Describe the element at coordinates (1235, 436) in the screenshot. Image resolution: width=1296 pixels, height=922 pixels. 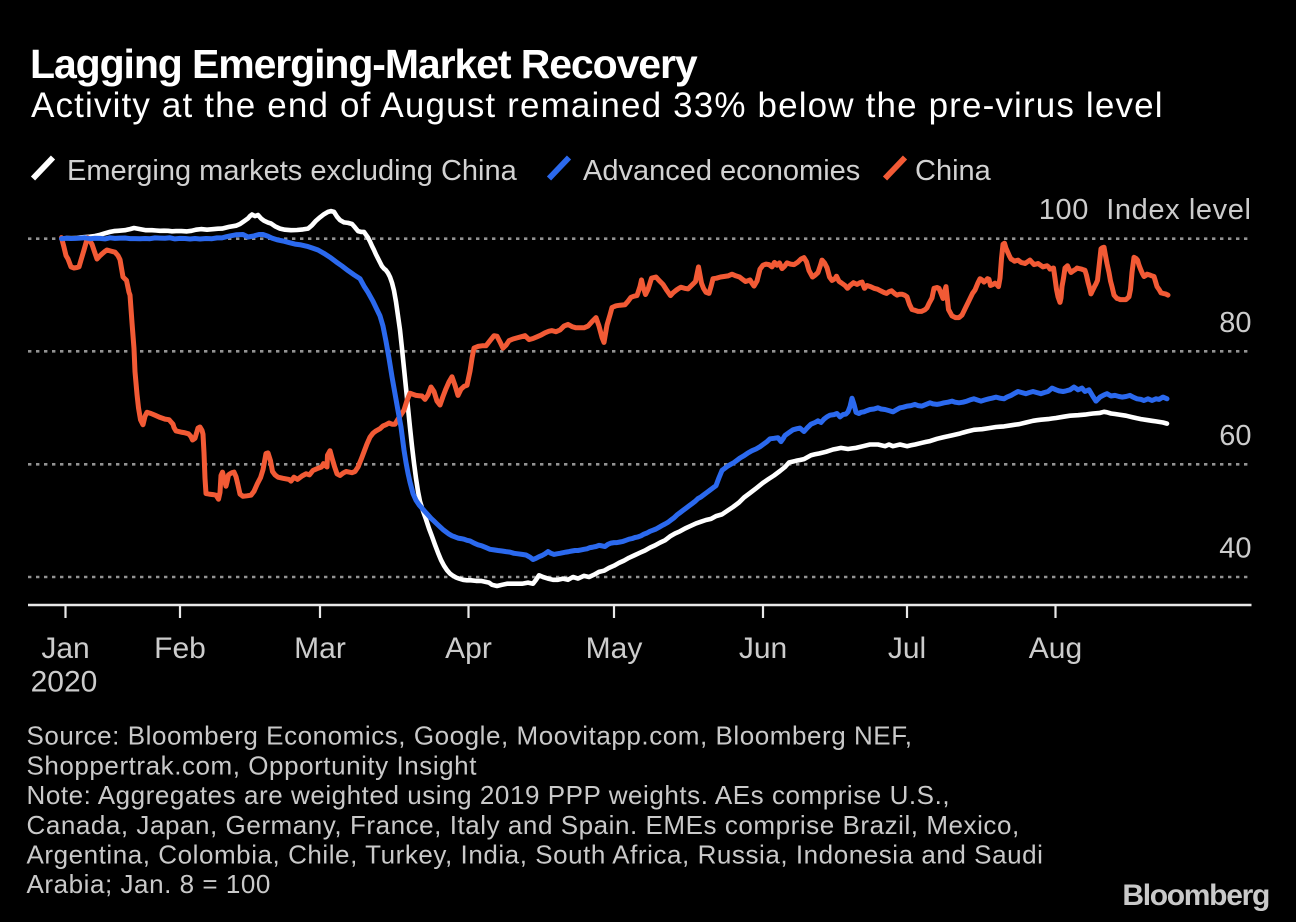
I see `svg-text: 60` at that location.